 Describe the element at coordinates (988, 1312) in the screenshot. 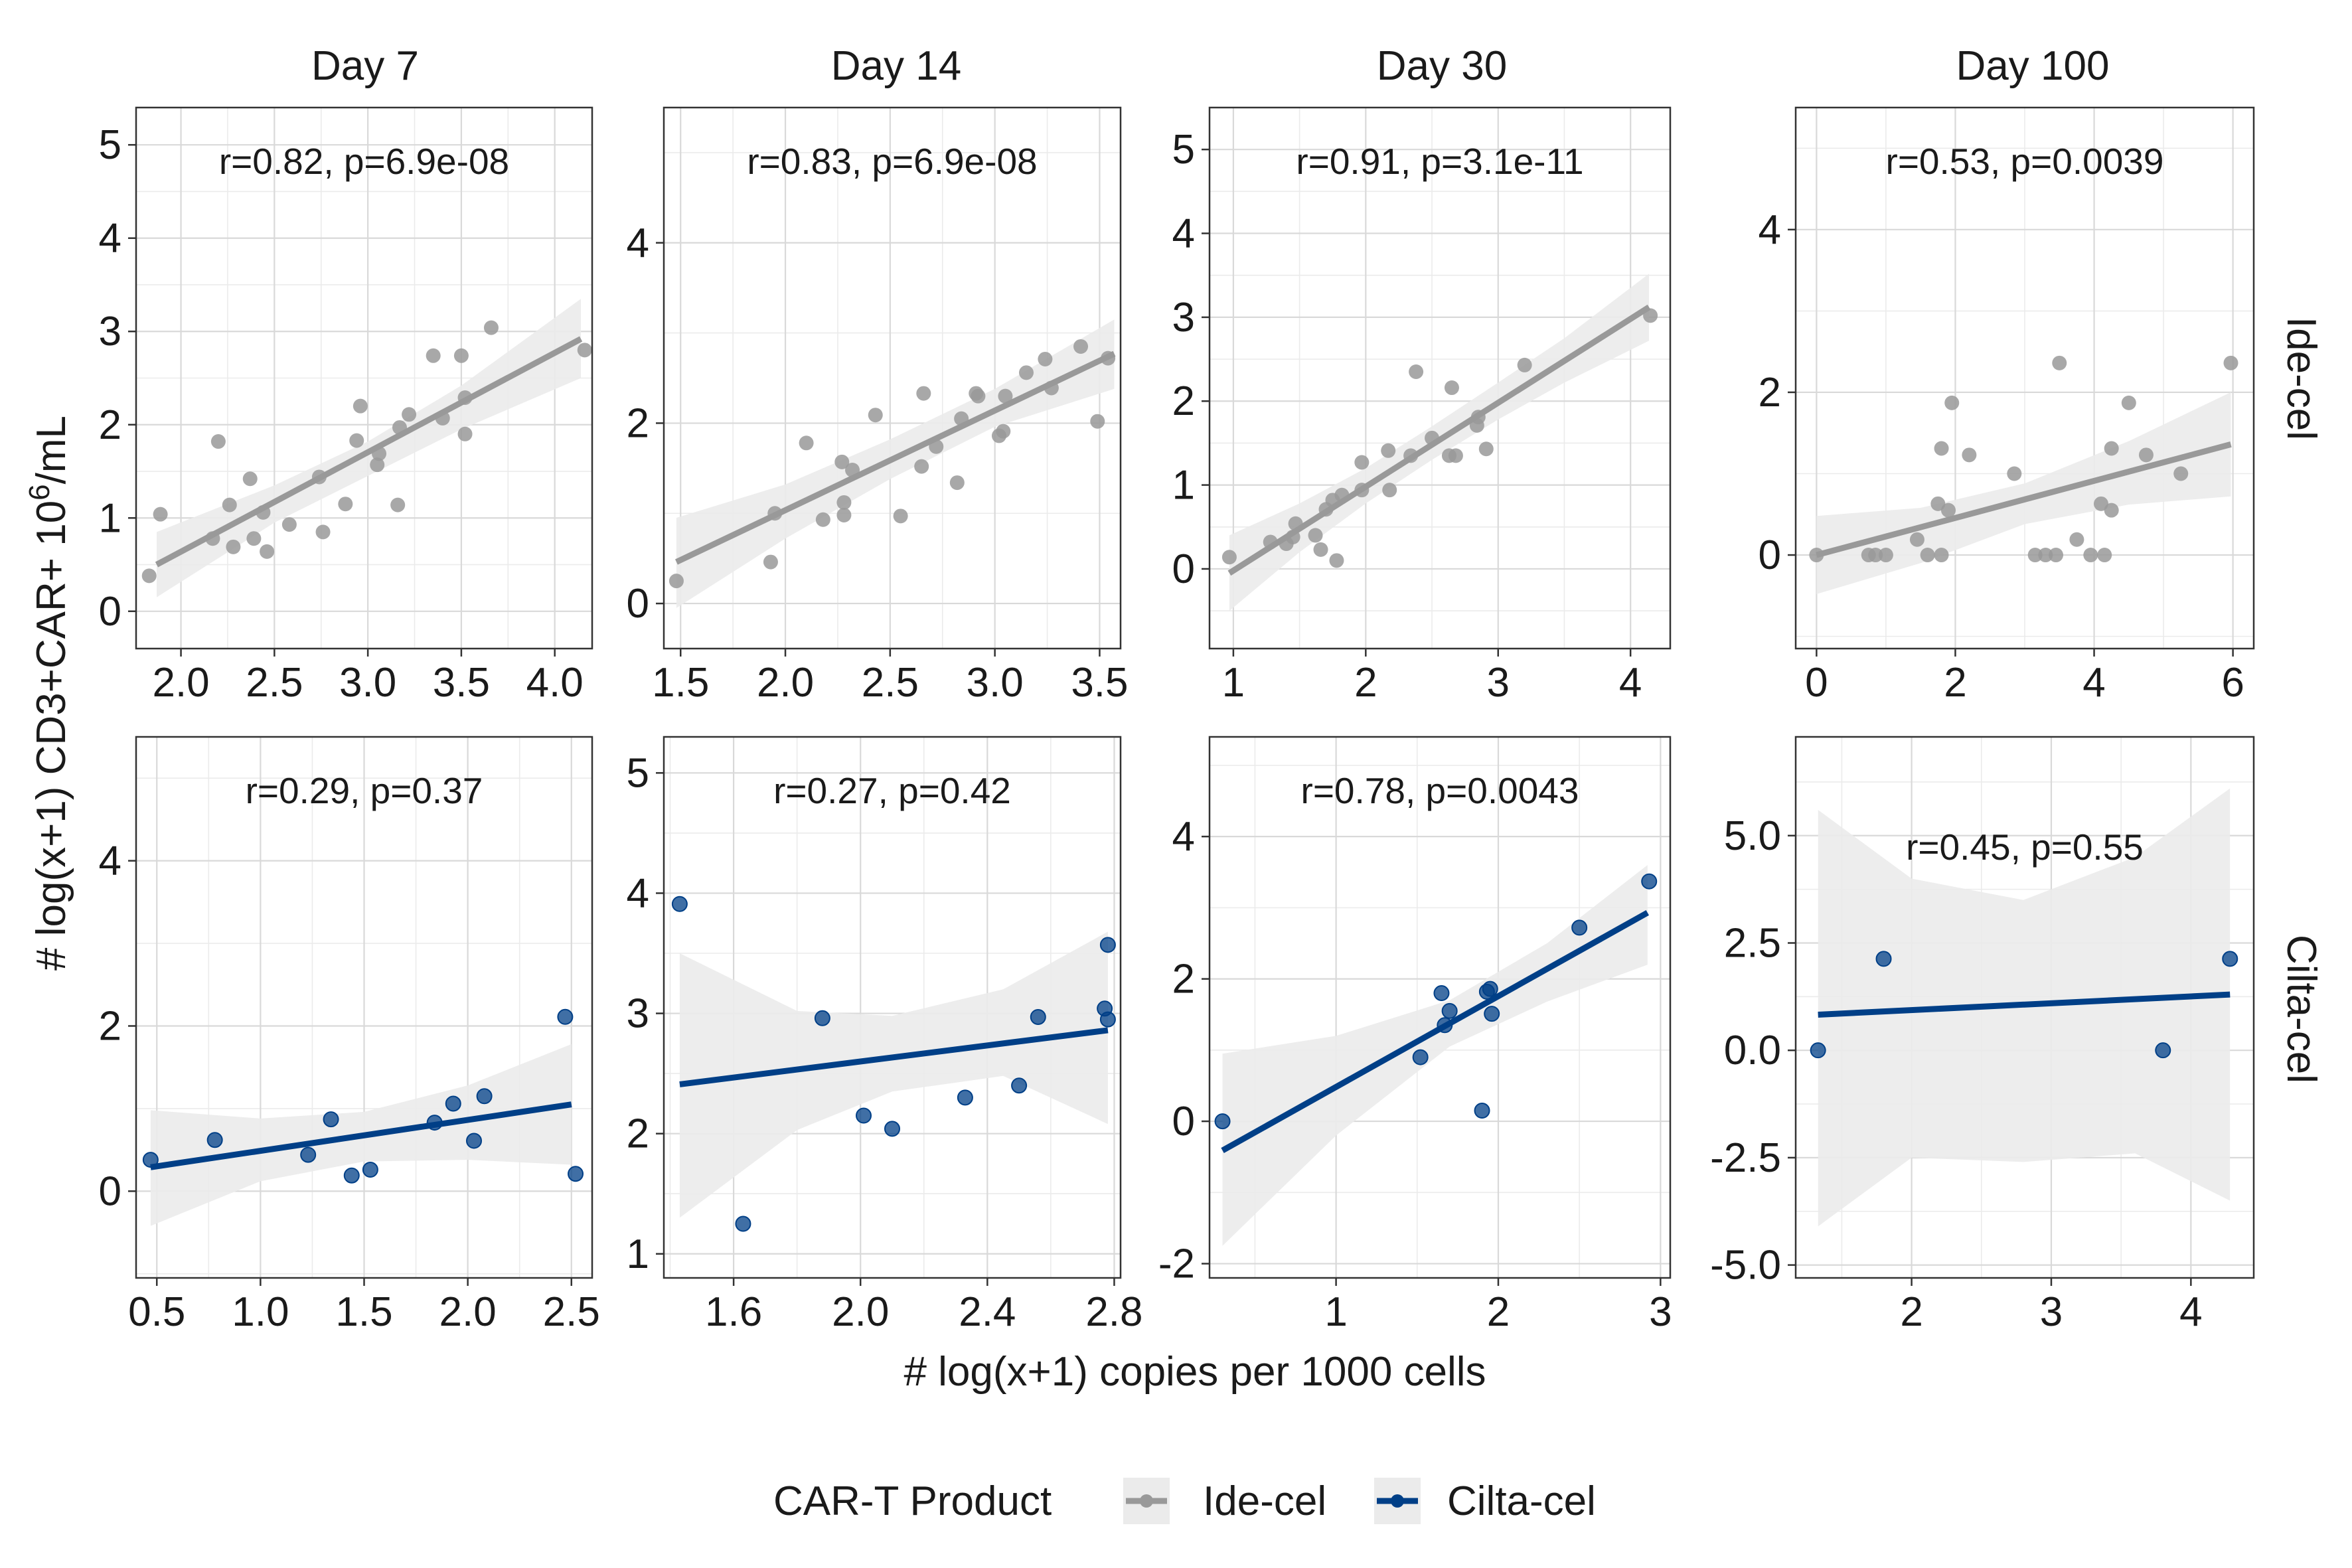

I see `x-tick-label: 2.4` at that location.